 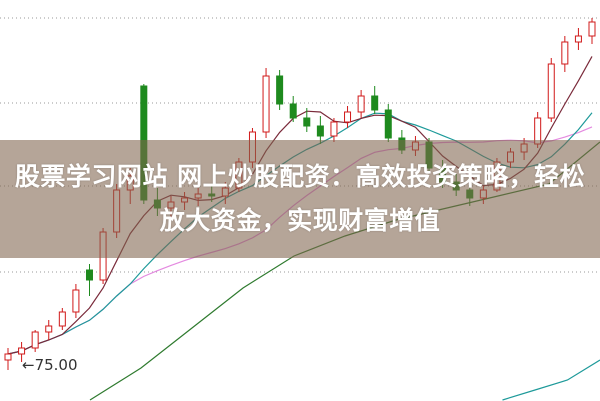 What do you see at coordinates (28, 365) in the screenshot?
I see `arrow-left-icon: ←` at bounding box center [28, 365].